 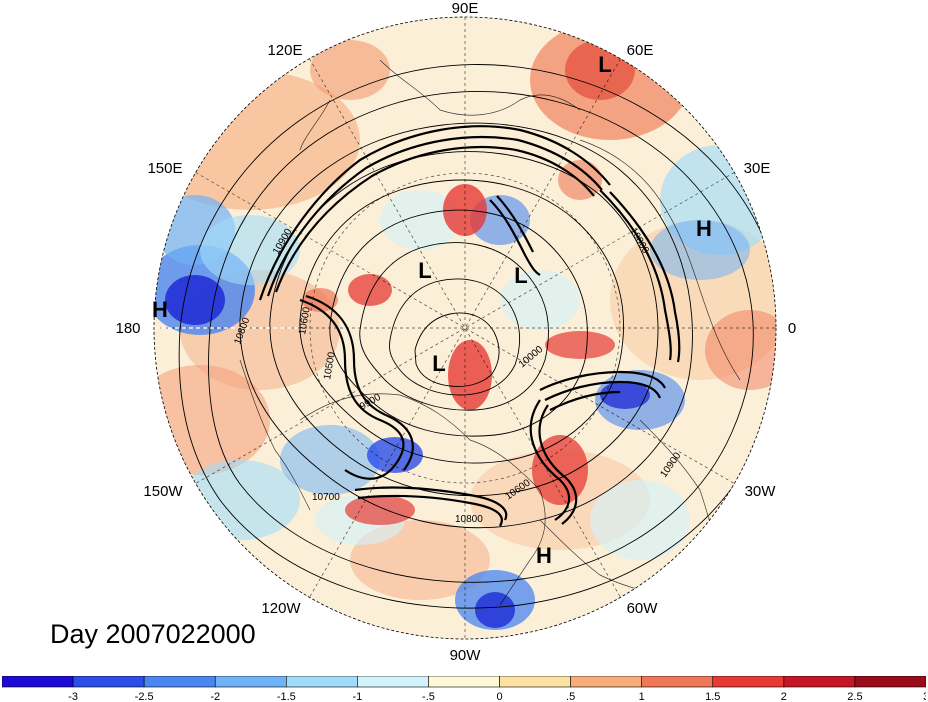 I want to click on colorbar-tick-label: .5, so click(x=570, y=696).